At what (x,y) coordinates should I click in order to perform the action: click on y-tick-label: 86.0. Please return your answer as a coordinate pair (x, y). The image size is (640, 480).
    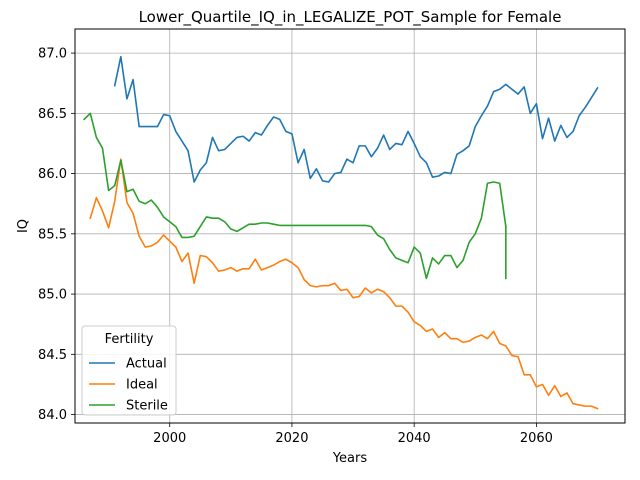
    Looking at the image, I should click on (52, 174).